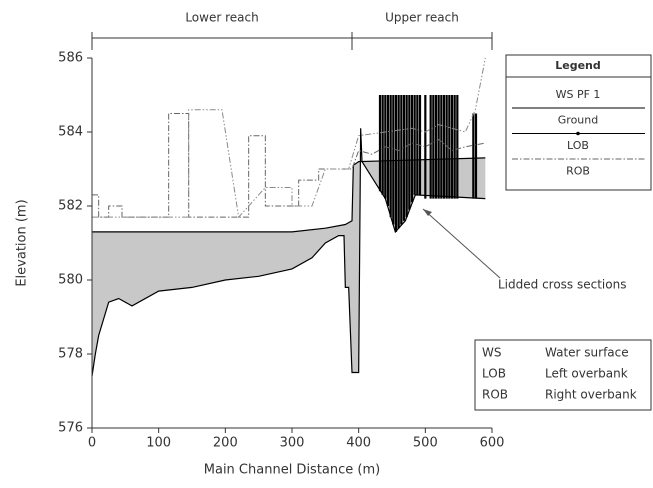 Image resolution: width=653 pixels, height=488 pixels. I want to click on arrow-head, so click(427, 212).